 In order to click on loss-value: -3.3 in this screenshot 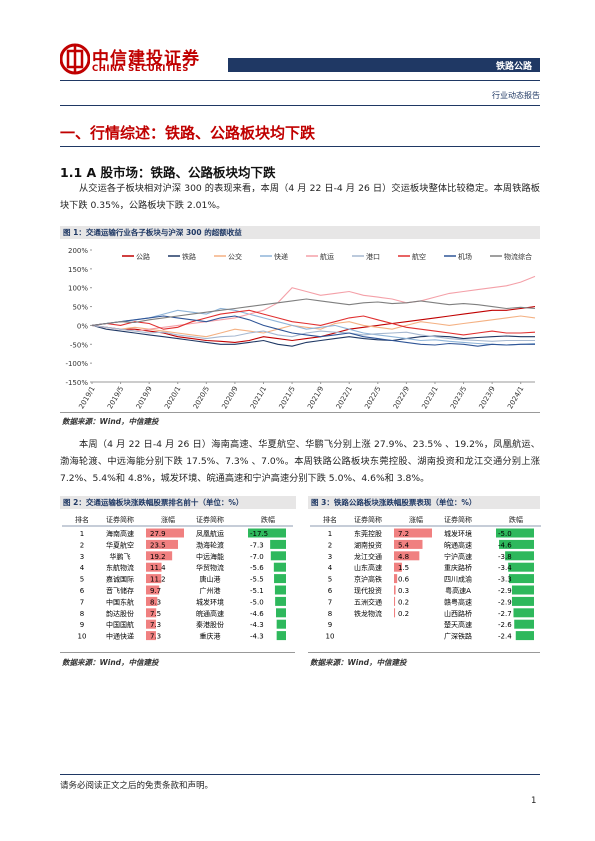, I will do `click(505, 580)`.